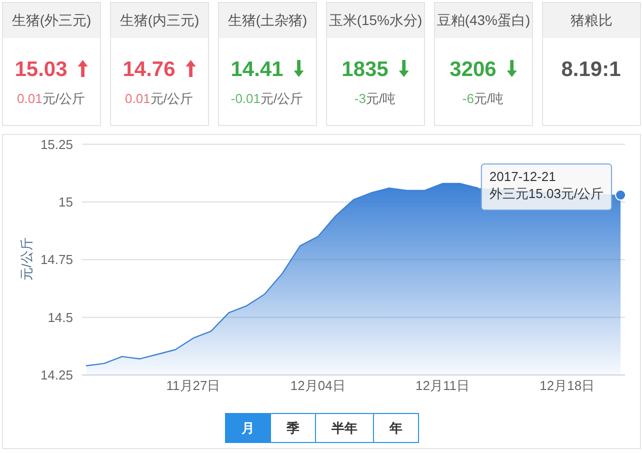  What do you see at coordinates (318, 385) in the screenshot?
I see `x-tick-label: 12月04日` at bounding box center [318, 385].